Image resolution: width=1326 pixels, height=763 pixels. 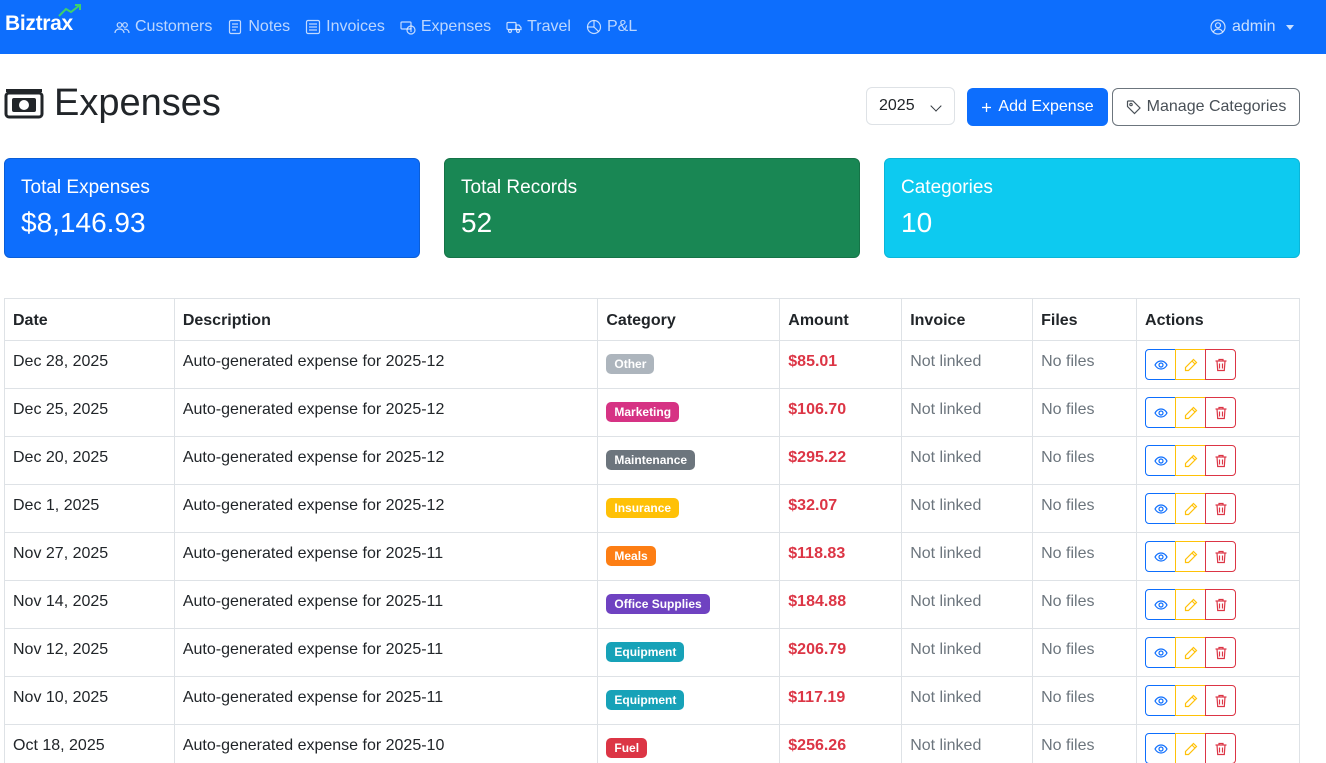 I want to click on year-select: 2025, so click(x=910, y=106).